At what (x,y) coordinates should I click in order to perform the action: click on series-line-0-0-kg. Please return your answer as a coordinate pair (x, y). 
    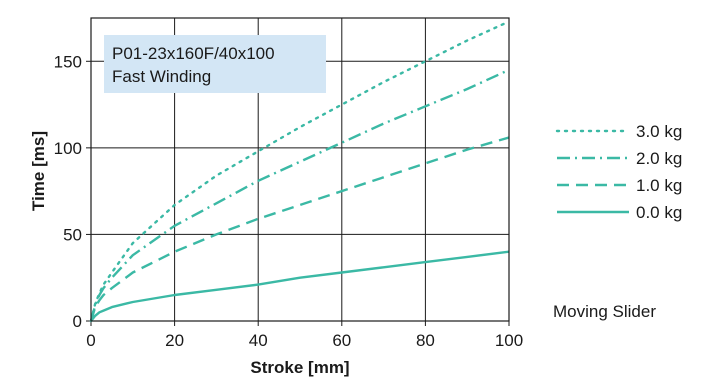
    Looking at the image, I should click on (300, 286).